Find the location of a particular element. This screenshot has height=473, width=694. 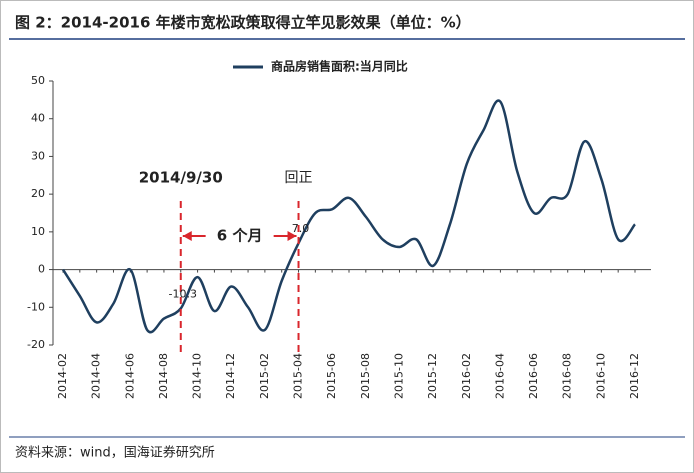

x-tick-label: 2015-02 is located at coordinates (264, 376).